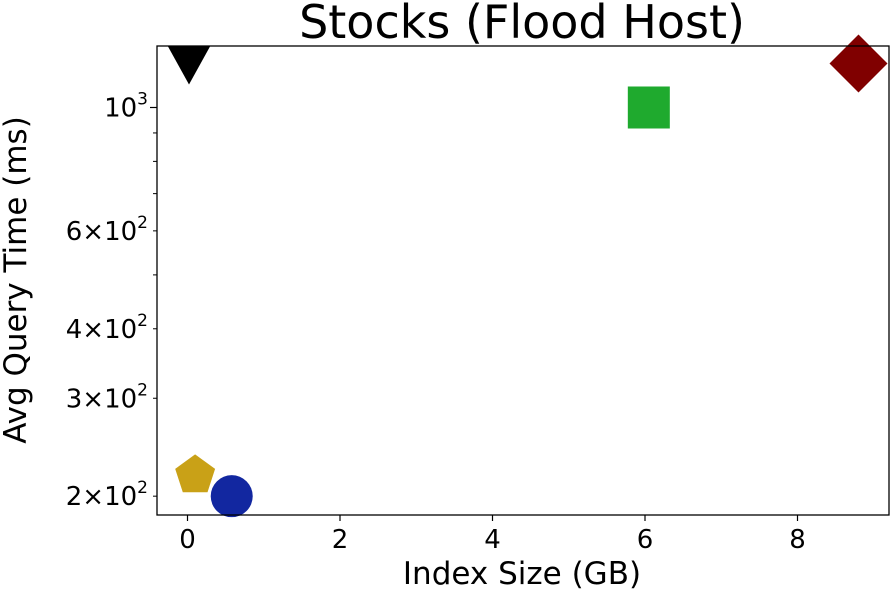  Describe the element at coordinates (107, 397) in the screenshot. I see `y-tick-label: 3×10²` at that location.